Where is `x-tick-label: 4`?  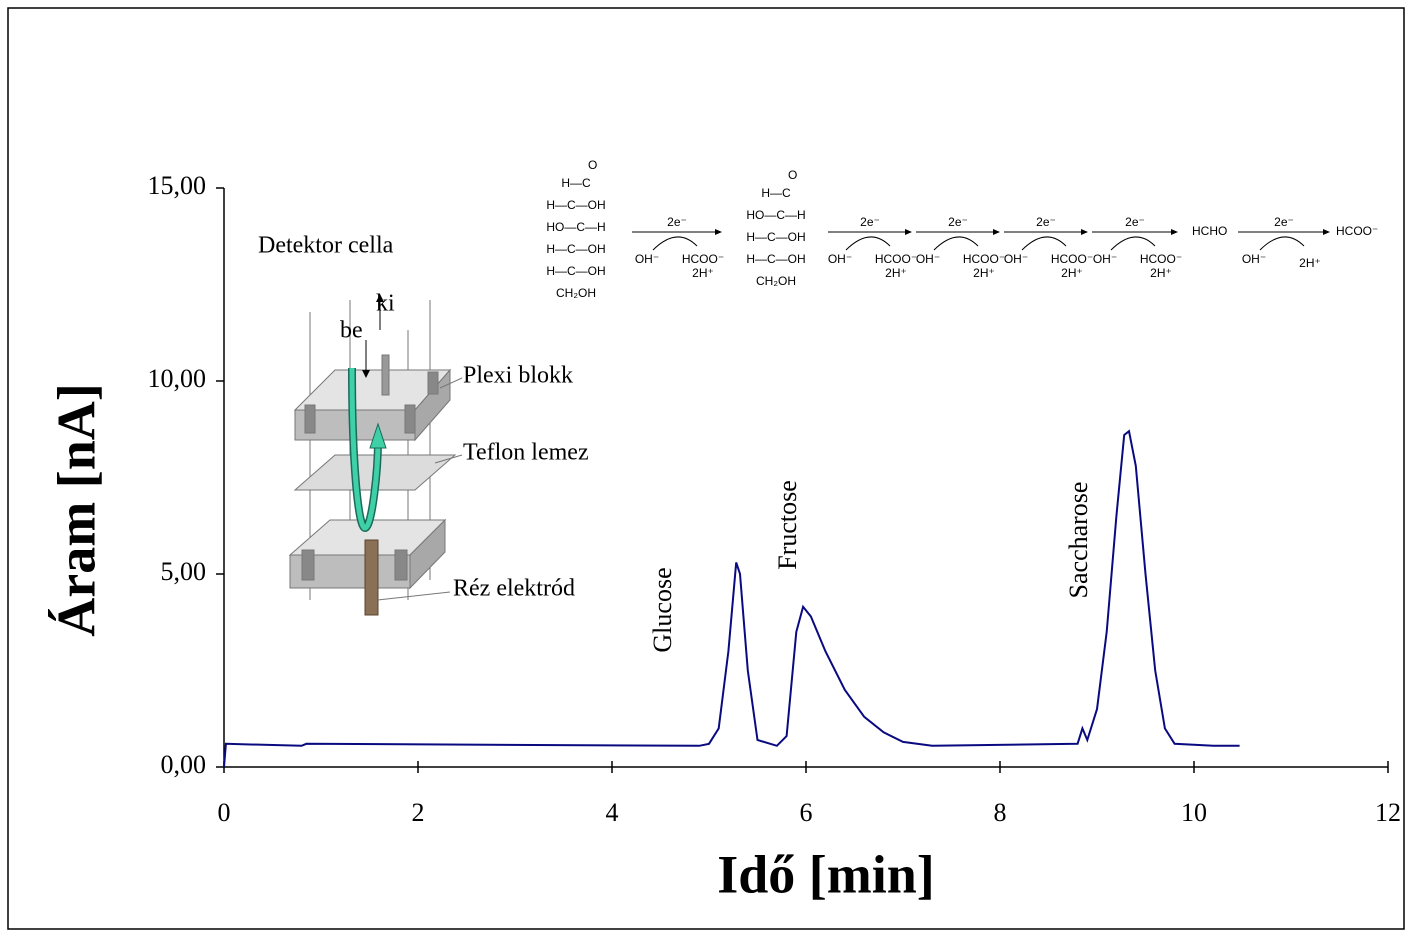 x-tick-label: 4 is located at coordinates (612, 812).